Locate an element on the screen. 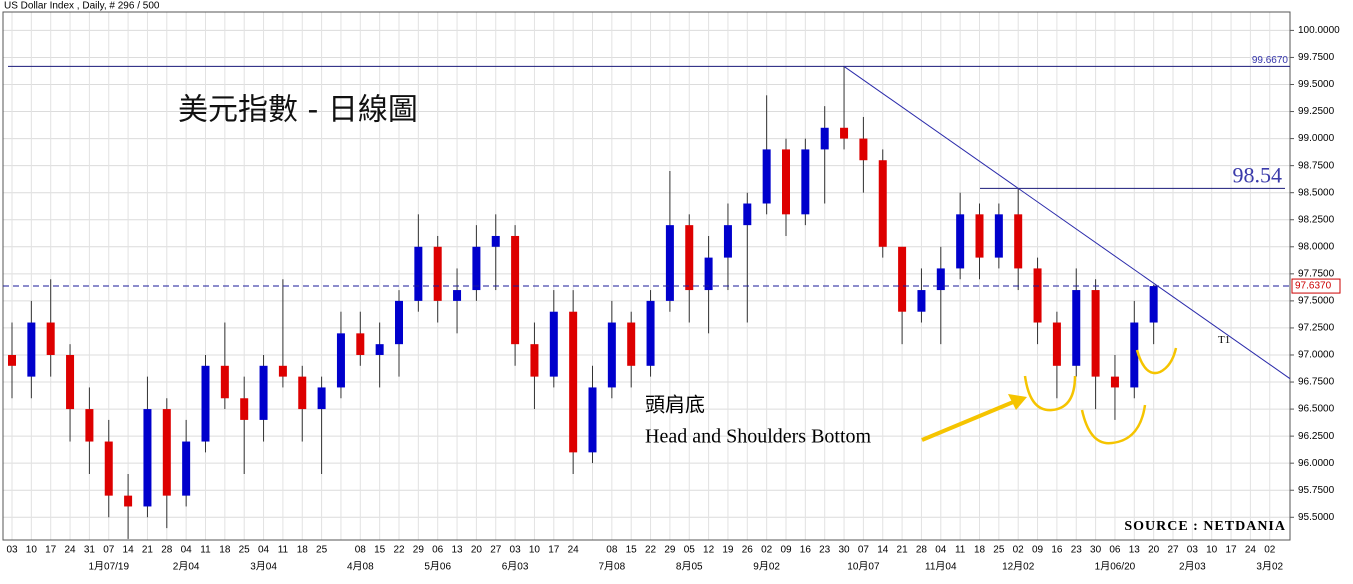 The width and height of the screenshot is (1353, 584). month-label: 2月04 is located at coordinates (186, 567).